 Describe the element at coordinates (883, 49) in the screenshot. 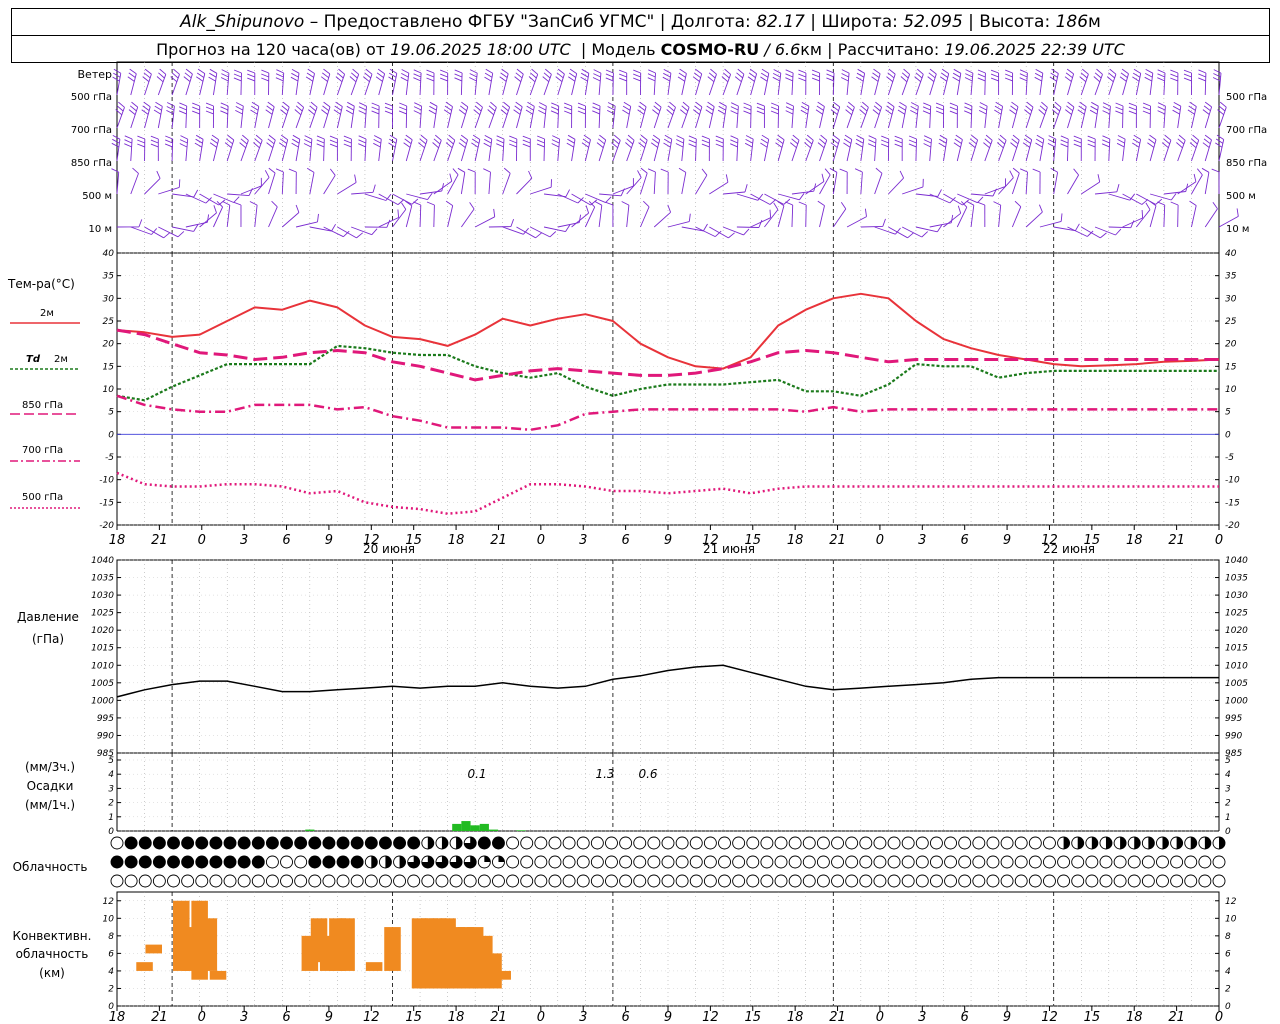

I see `calc-label: | Рассчитано:` at that location.